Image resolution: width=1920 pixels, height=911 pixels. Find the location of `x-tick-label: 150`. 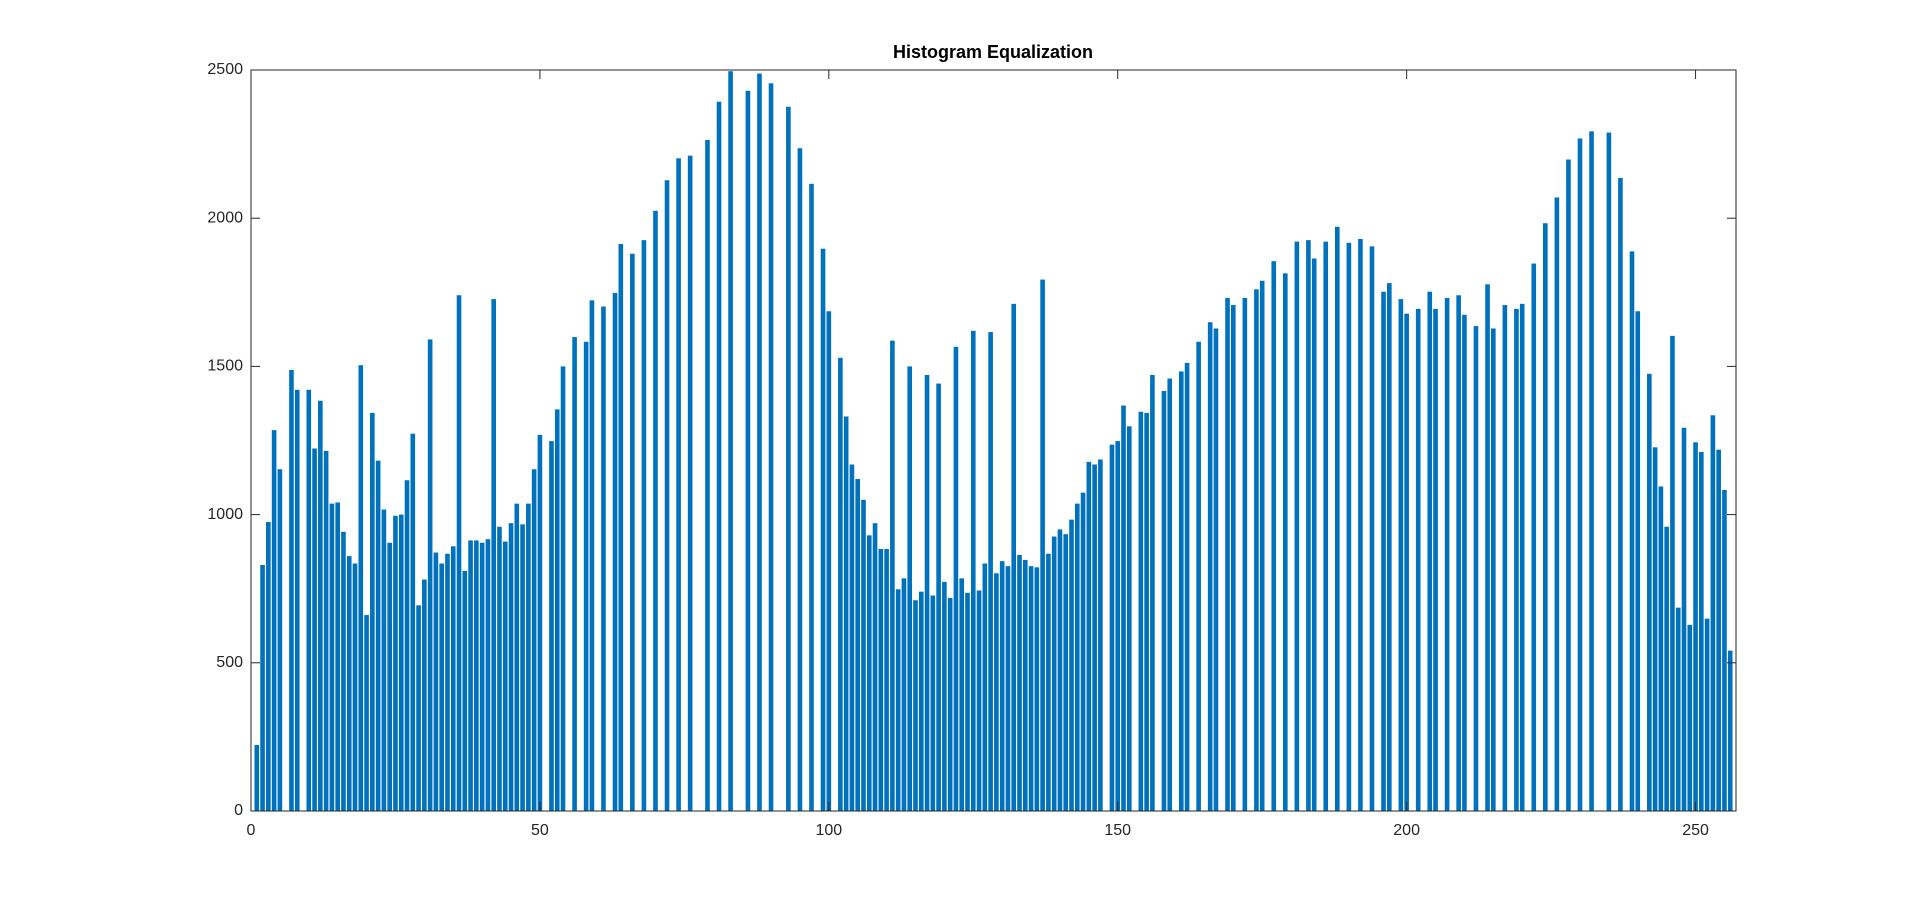

x-tick-label: 150 is located at coordinates (1117, 830).